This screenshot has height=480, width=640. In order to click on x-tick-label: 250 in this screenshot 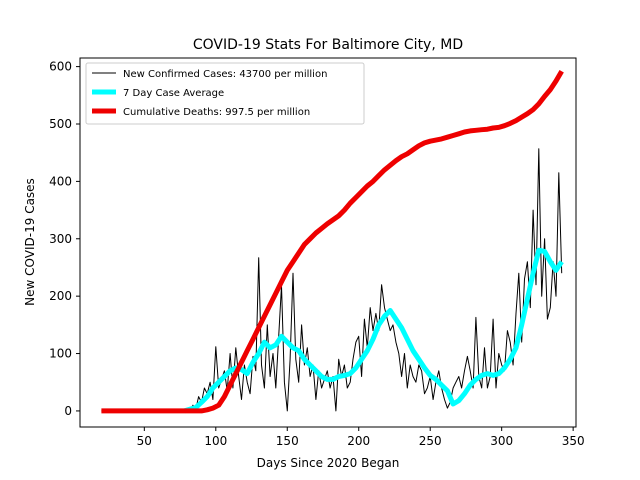, I will do `click(430, 441)`.